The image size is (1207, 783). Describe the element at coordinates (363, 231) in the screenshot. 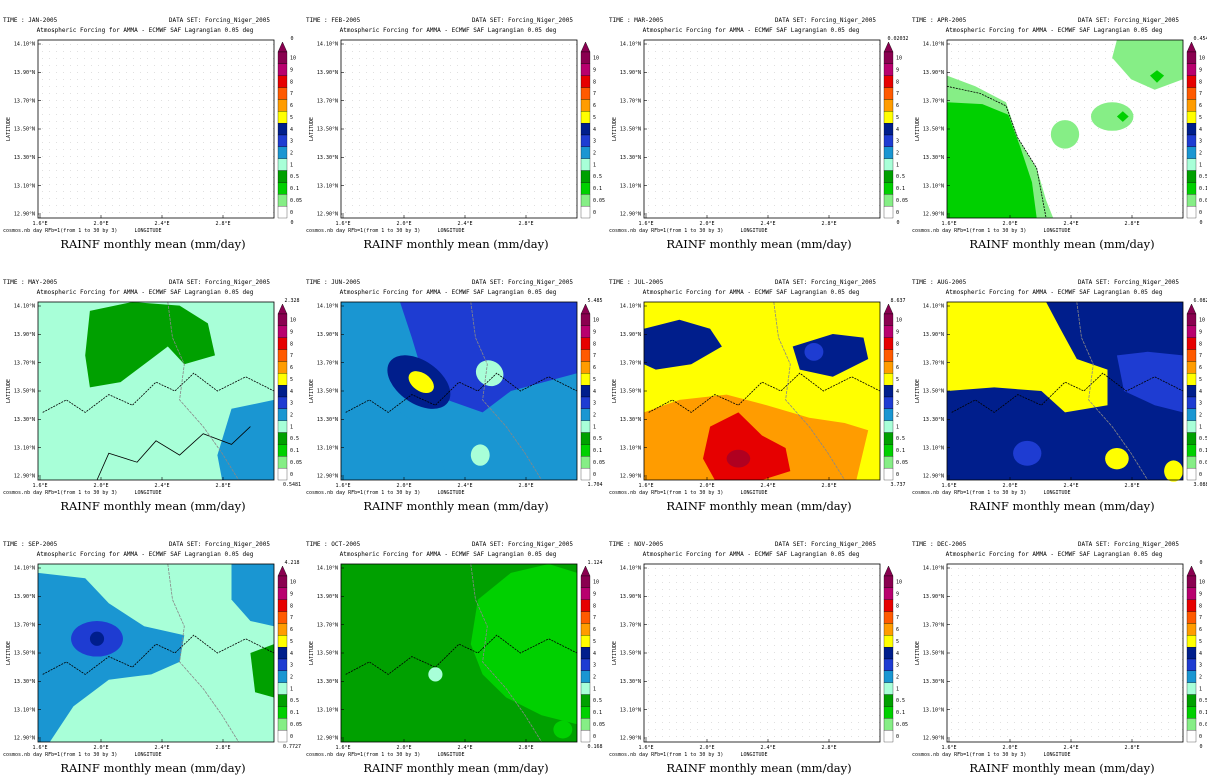

I see `footer-note: cosmos.nb day RFb=1(from 1 to 30 by 3)` at that location.